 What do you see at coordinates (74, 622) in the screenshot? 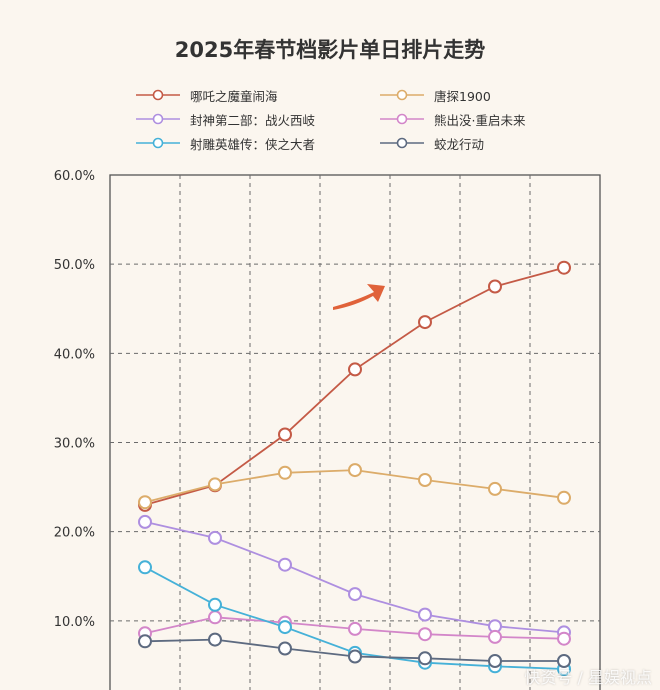
I see `y-tick-label: 10.0%` at bounding box center [74, 622].